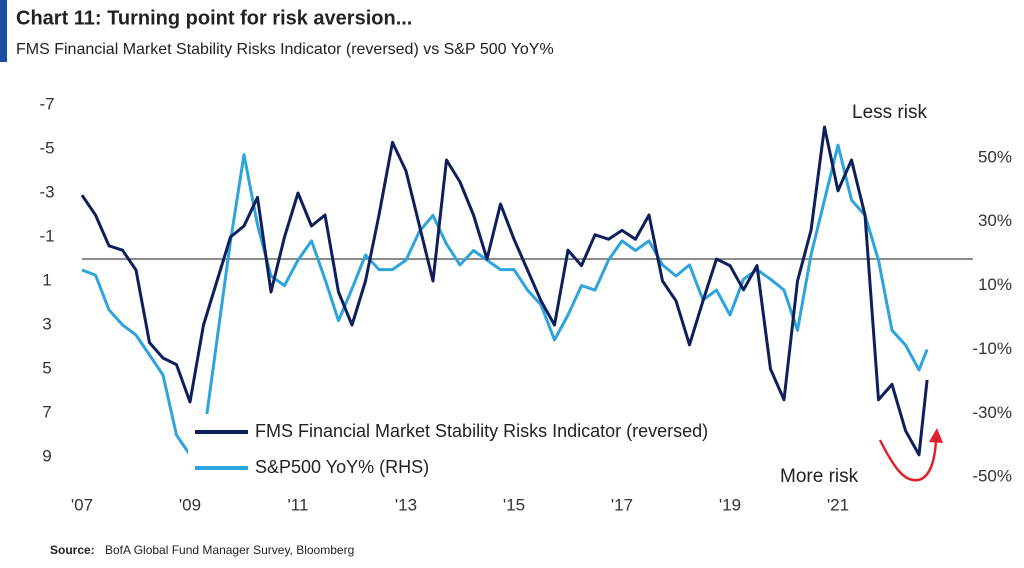  I want to click on y-tick-label: 3, so click(46, 323).